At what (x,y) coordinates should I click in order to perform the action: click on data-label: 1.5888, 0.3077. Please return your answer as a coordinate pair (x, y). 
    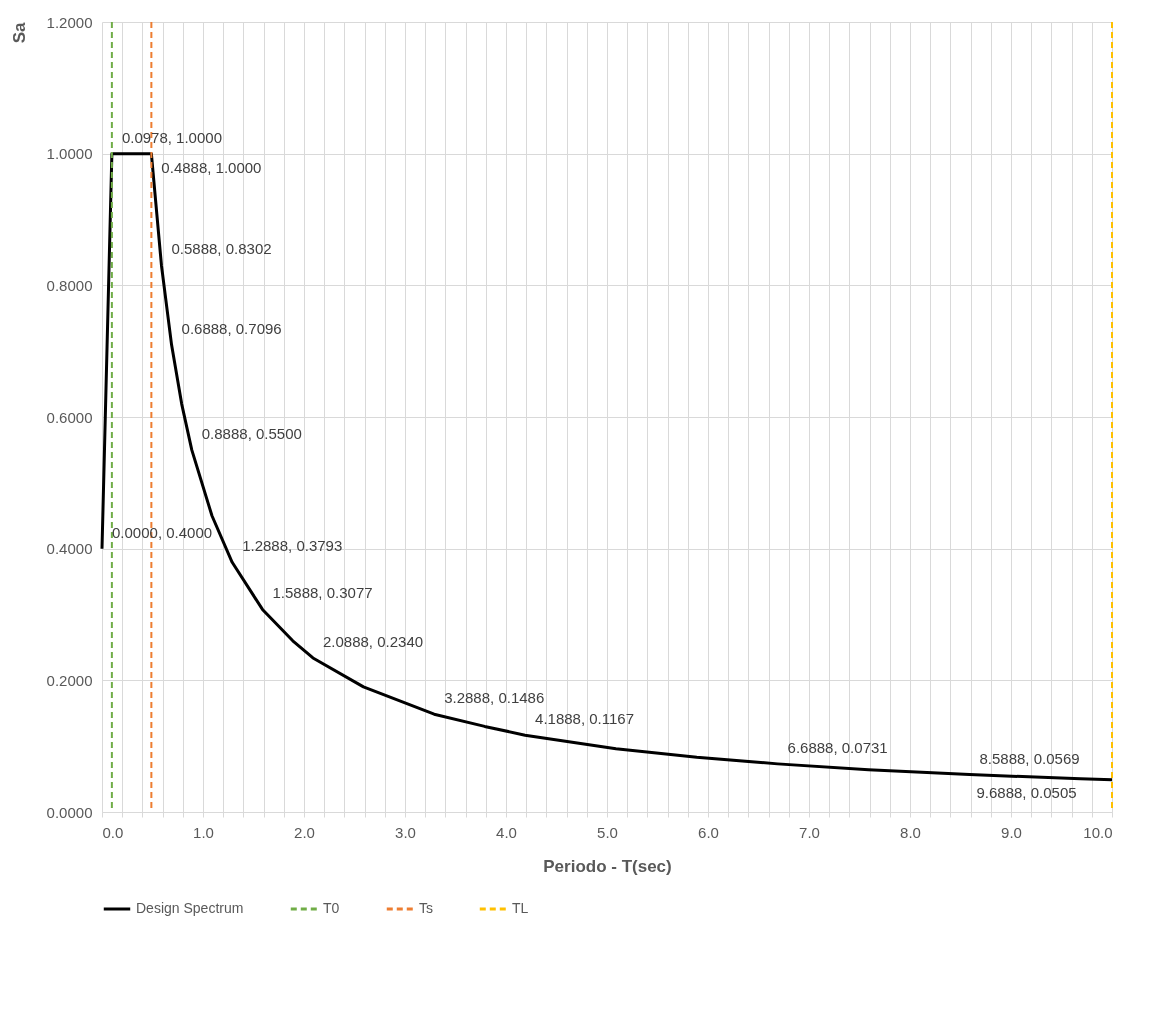
    Looking at the image, I should click on (322, 593).